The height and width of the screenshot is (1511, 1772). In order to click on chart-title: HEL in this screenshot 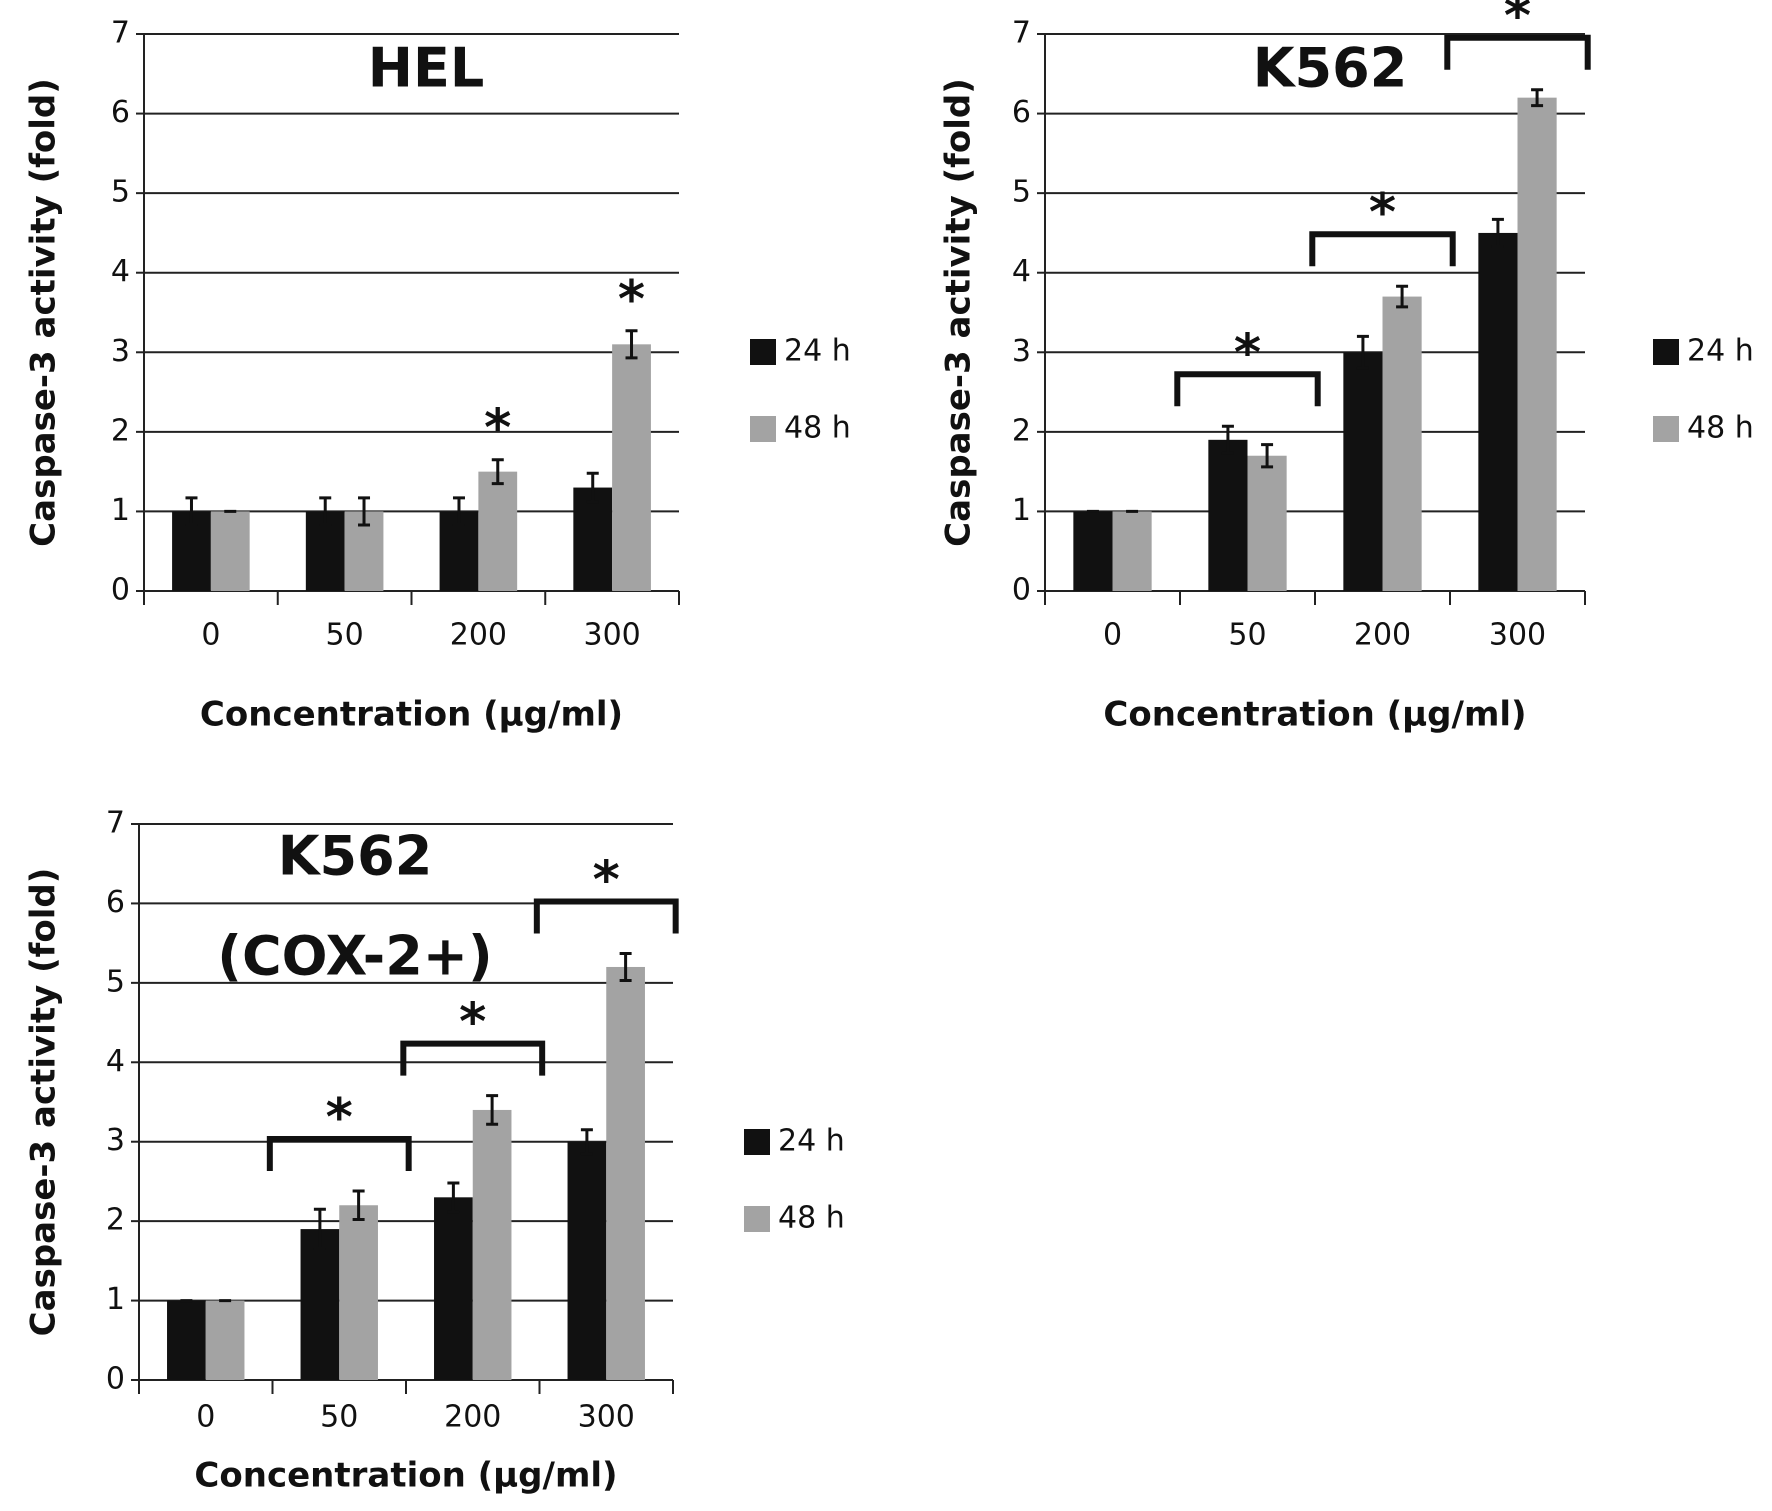, I will do `click(426, 68)`.